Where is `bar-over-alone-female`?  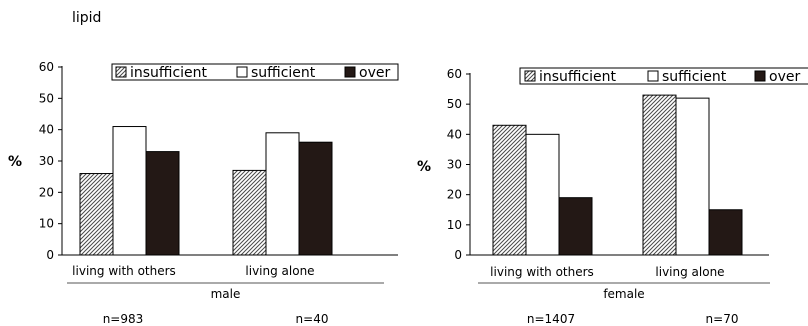 bar-over-alone-female is located at coordinates (725, 232).